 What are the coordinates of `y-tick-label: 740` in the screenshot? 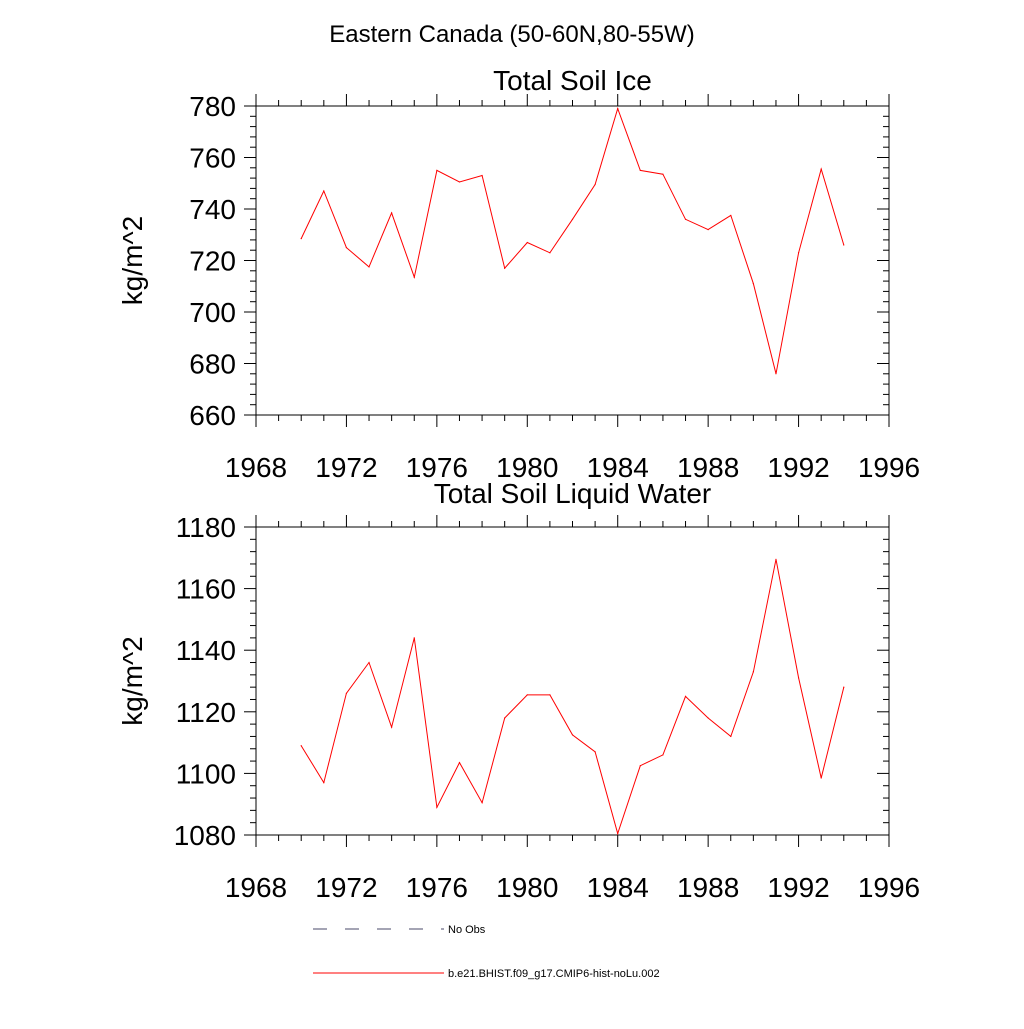 It's located at (212, 209).